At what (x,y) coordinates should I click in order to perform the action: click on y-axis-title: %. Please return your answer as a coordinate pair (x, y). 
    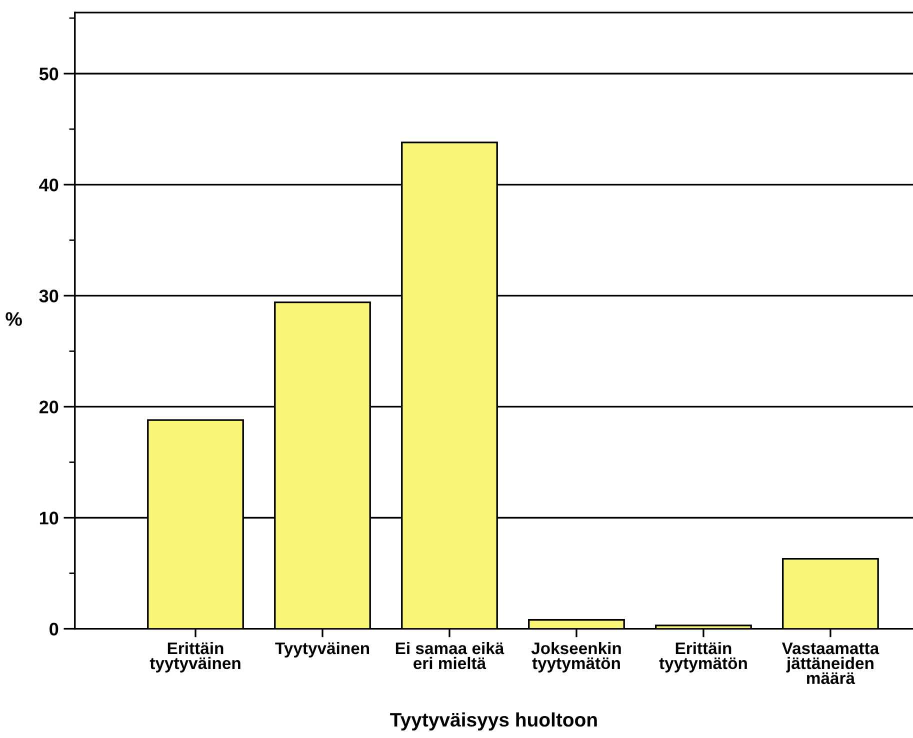
    Looking at the image, I should click on (14, 319).